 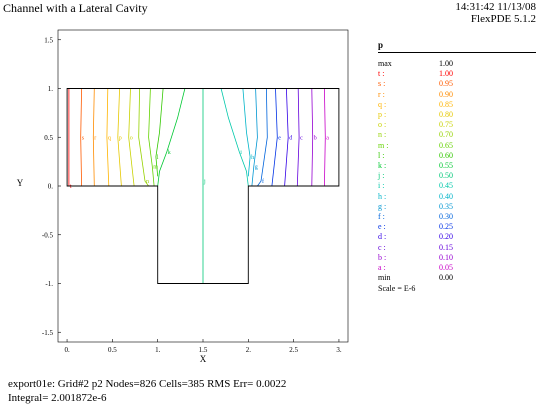 I want to click on y-tick-label: -1.5, so click(x=48, y=333).